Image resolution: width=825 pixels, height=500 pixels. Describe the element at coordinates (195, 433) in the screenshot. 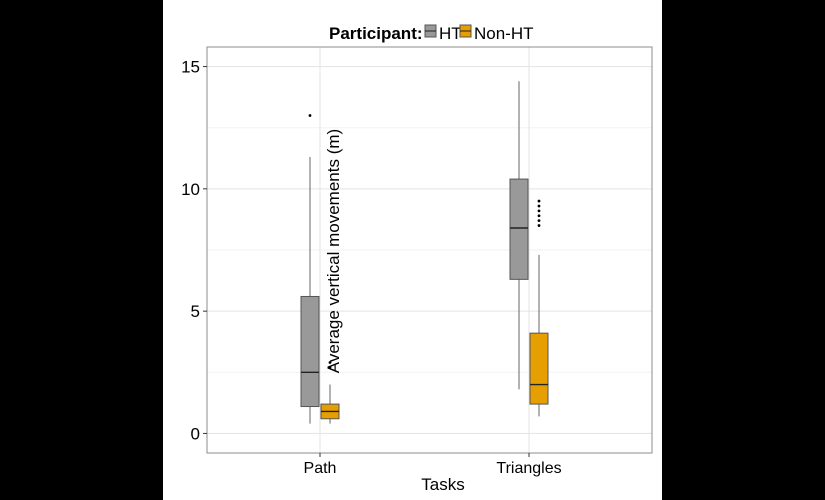

I see `y-tick-label: 0` at that location.